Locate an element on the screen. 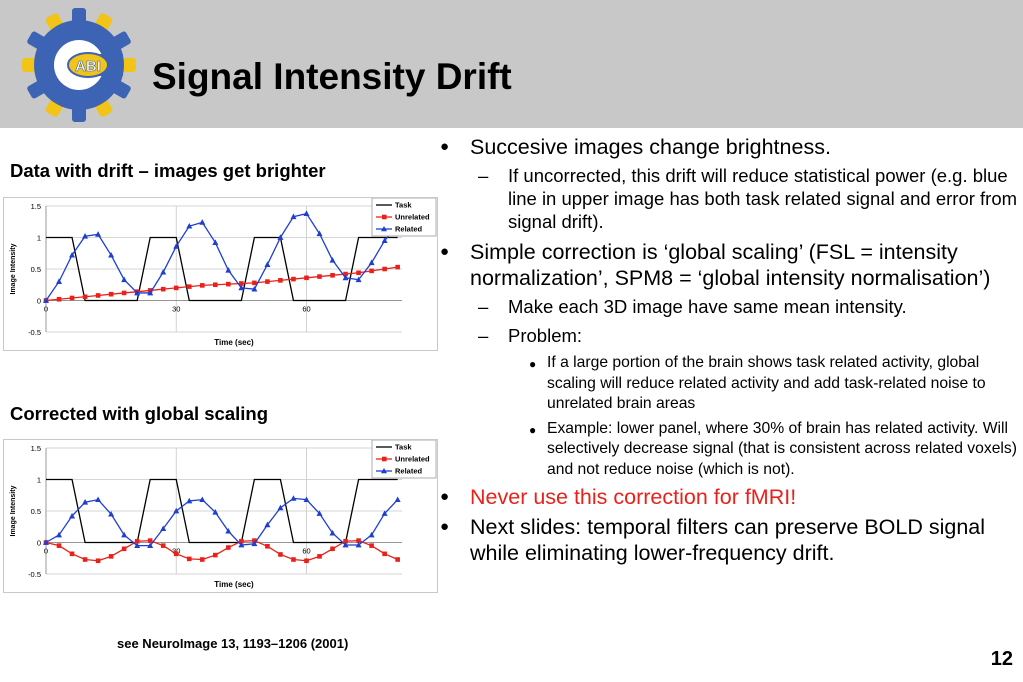 This screenshot has width=1023, height=682. related-line is located at coordinates (222, 256).